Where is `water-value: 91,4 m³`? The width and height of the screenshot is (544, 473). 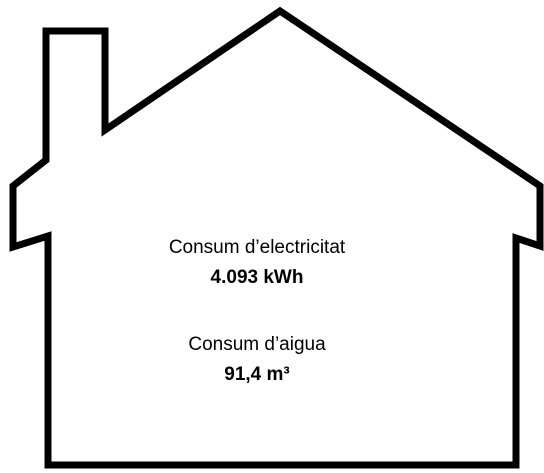
water-value: 91,4 m³ is located at coordinates (256, 374).